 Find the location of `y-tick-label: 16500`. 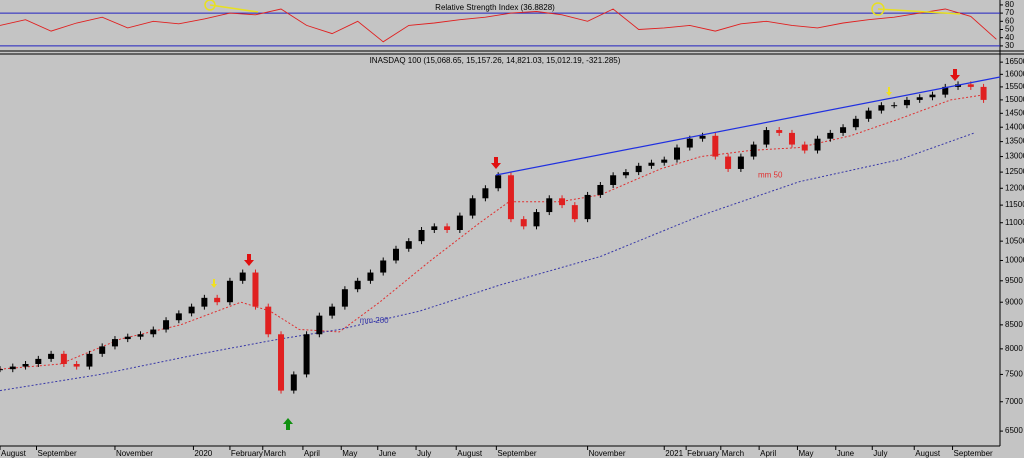

y-tick-label: 16500 is located at coordinates (1014, 61).